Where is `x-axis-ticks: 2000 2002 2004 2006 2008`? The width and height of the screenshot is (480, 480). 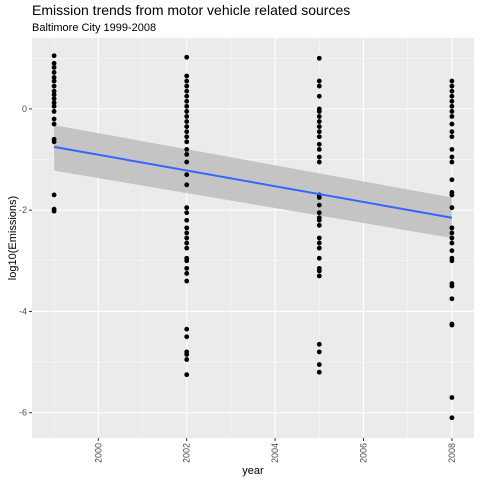
x-axis-ticks: 2000 2002 2004 2006 2008 is located at coordinates (275, 450).